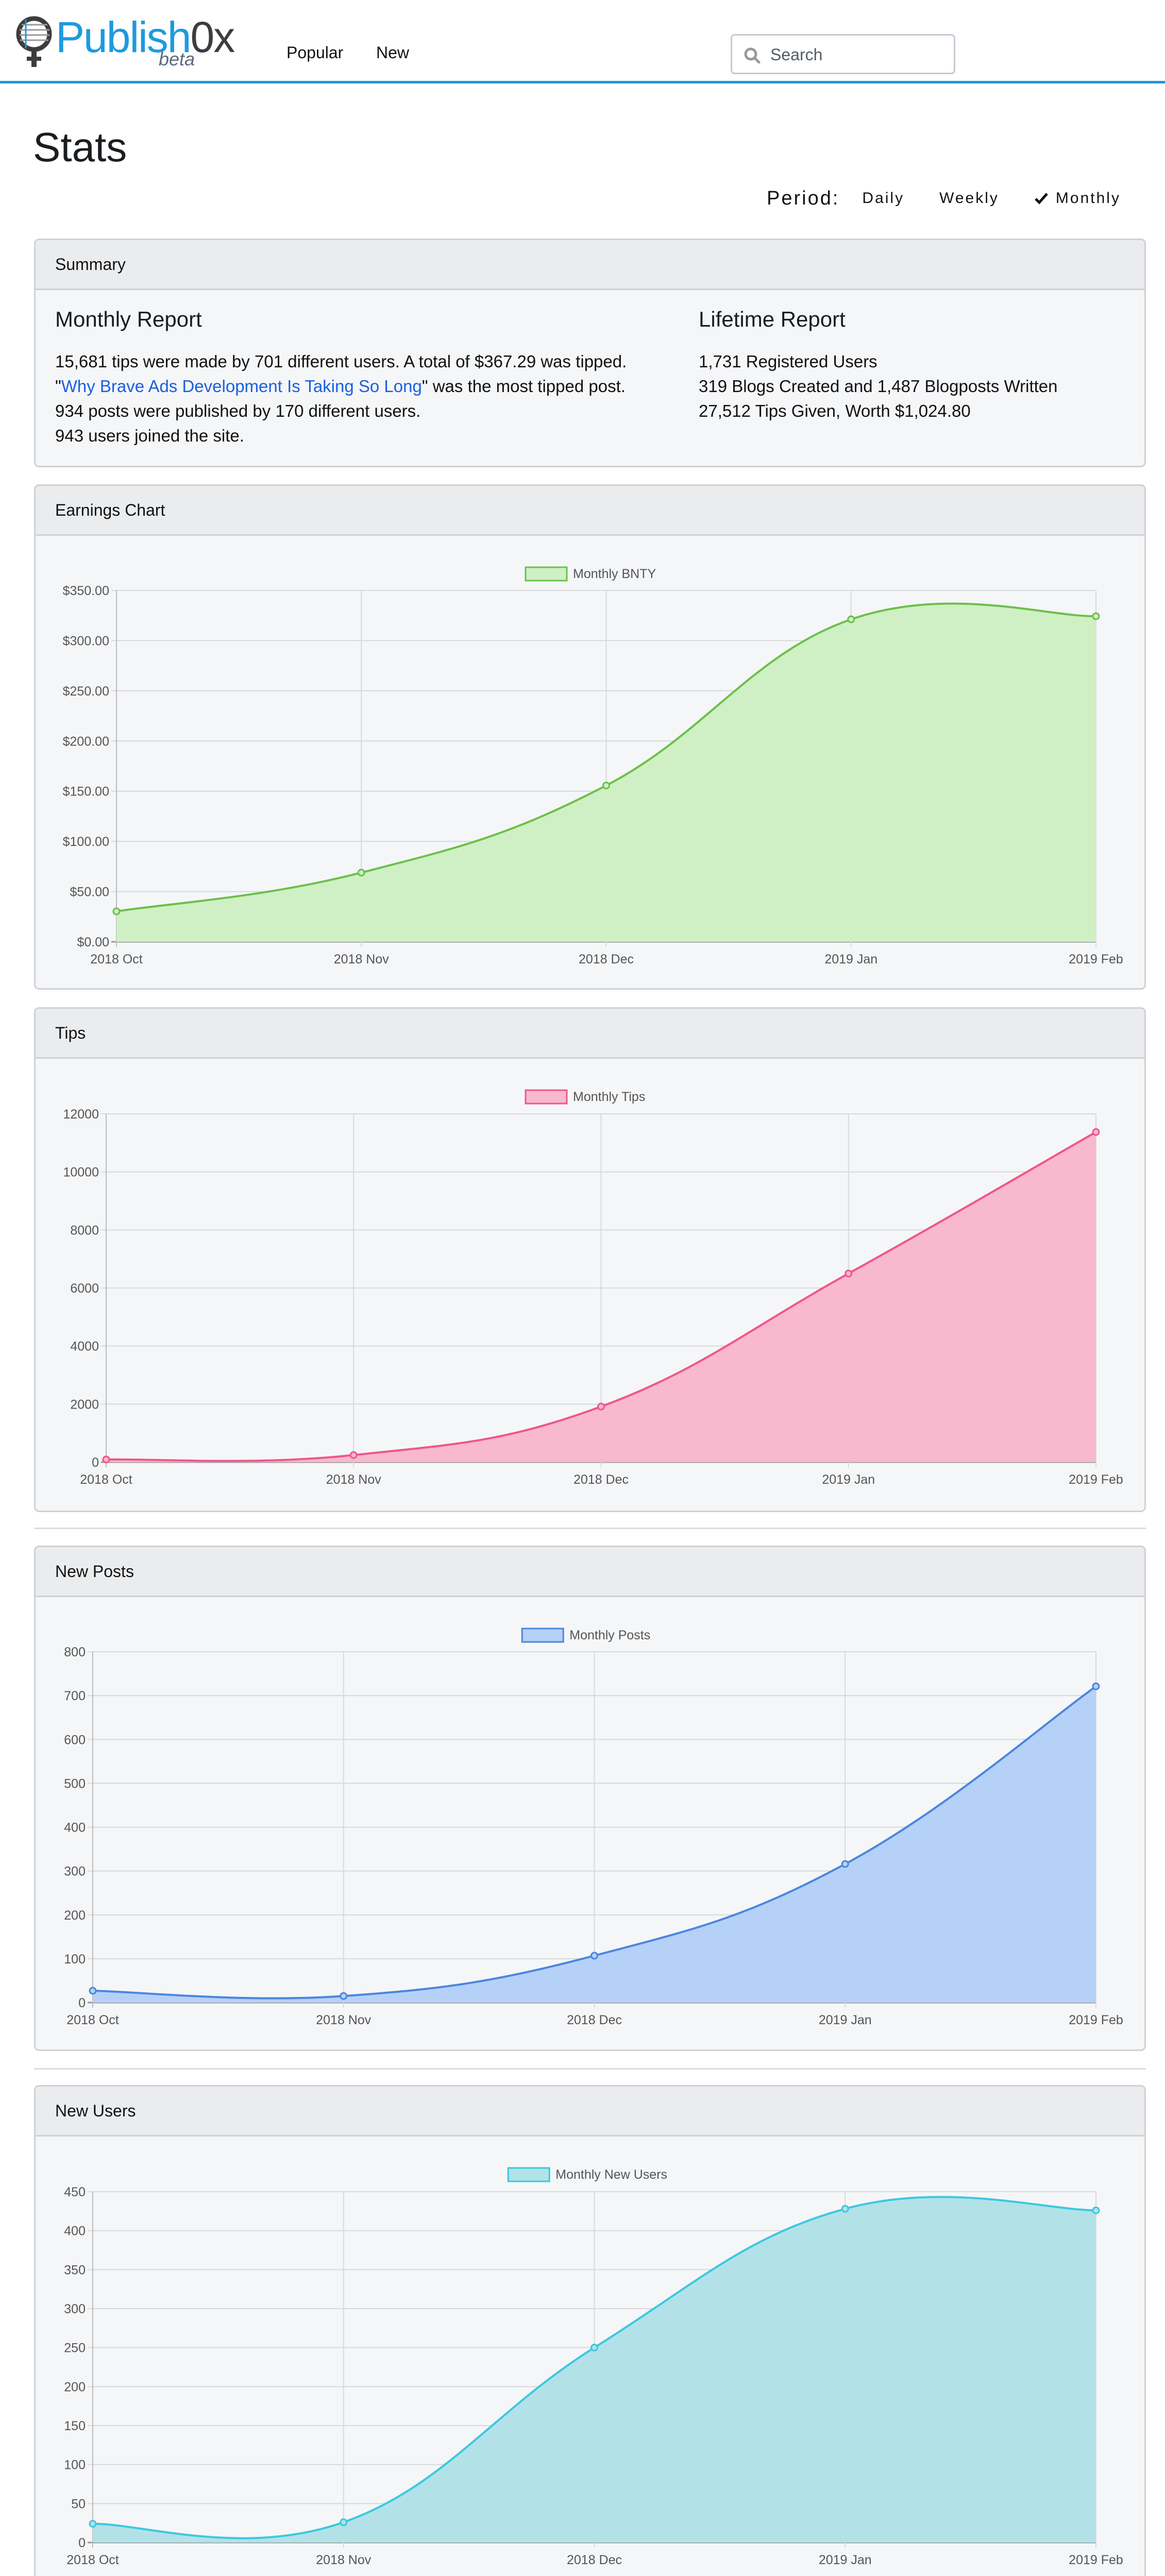  What do you see at coordinates (81, 1172) in the screenshot?
I see `y-tick-label: 10000` at bounding box center [81, 1172].